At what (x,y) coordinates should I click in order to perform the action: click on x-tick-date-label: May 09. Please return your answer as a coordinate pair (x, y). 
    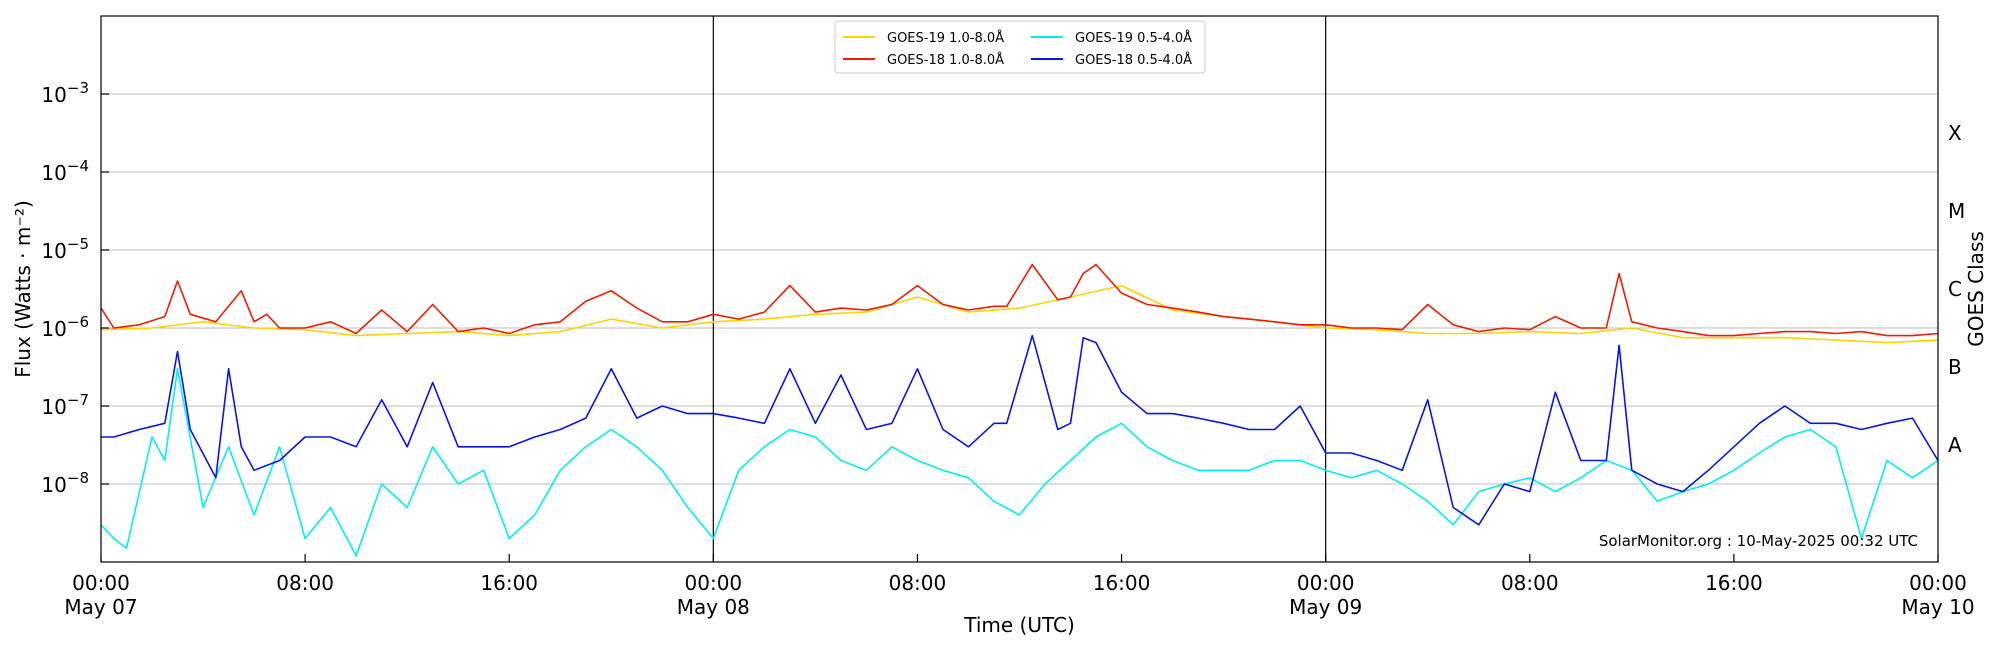
    Looking at the image, I should click on (1325, 607).